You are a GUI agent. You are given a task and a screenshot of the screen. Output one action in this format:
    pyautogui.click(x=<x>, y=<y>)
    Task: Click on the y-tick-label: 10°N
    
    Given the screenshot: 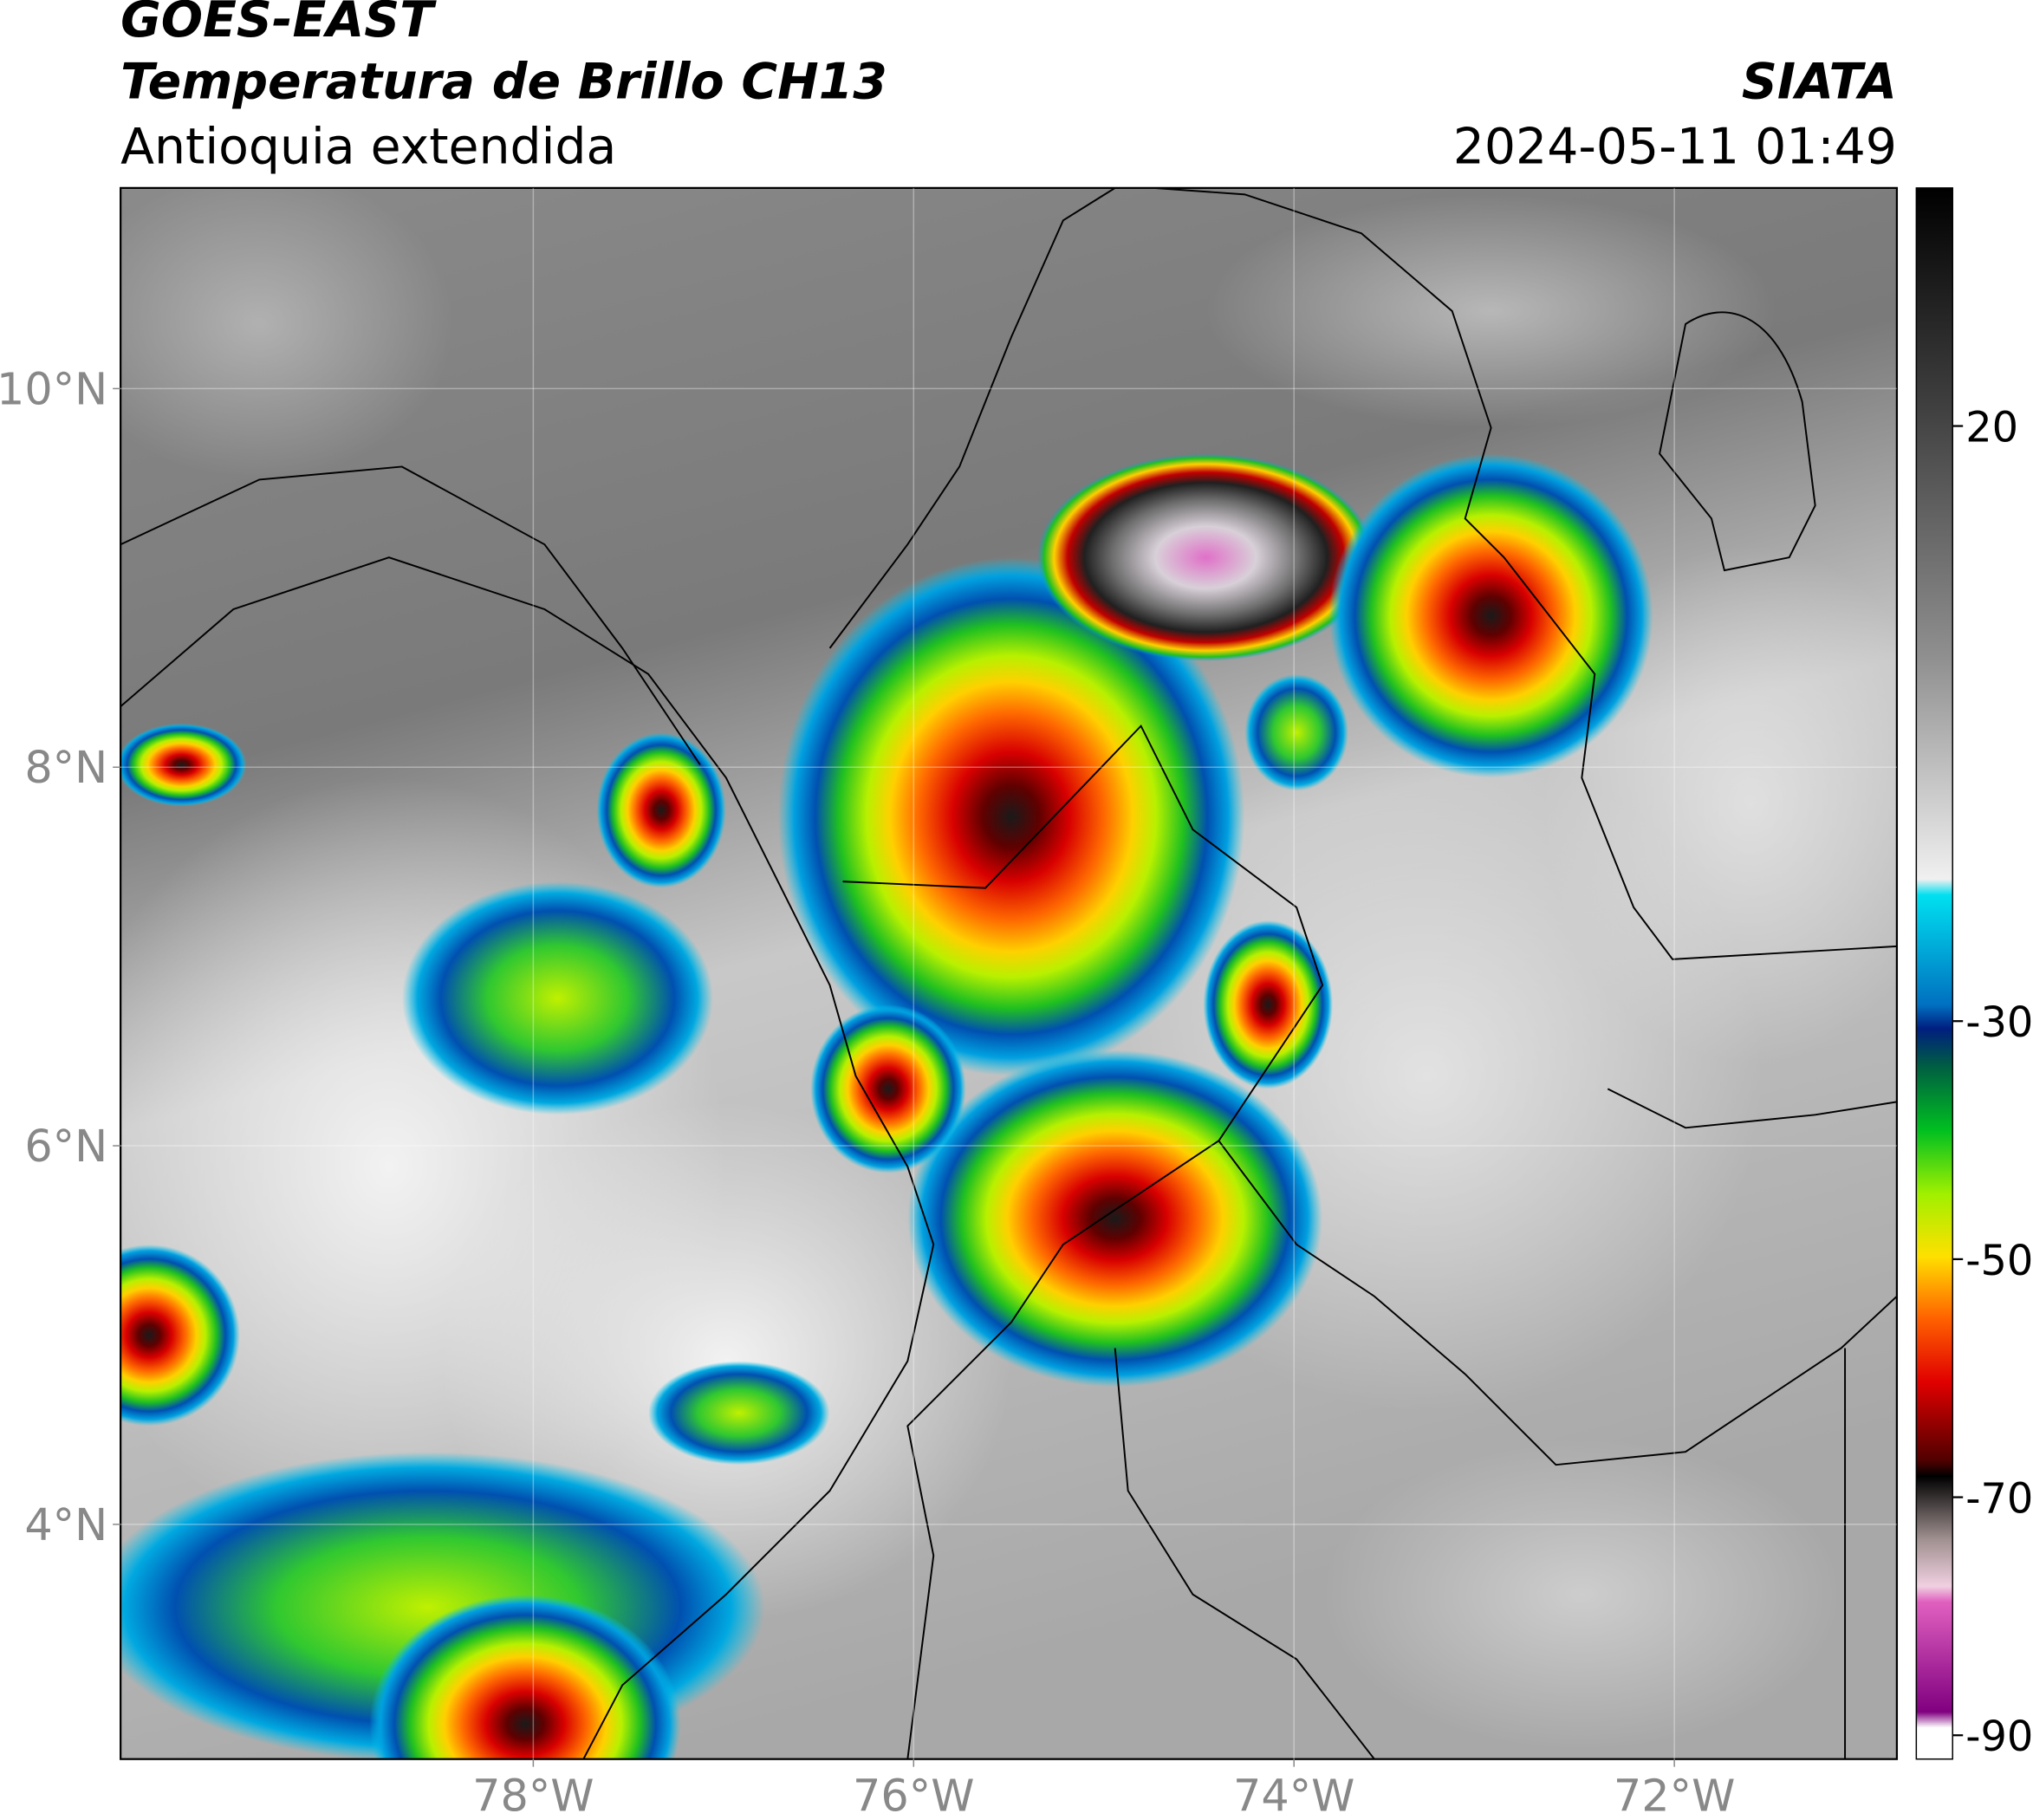 What is the action you would take?
    pyautogui.click(x=53, y=388)
    